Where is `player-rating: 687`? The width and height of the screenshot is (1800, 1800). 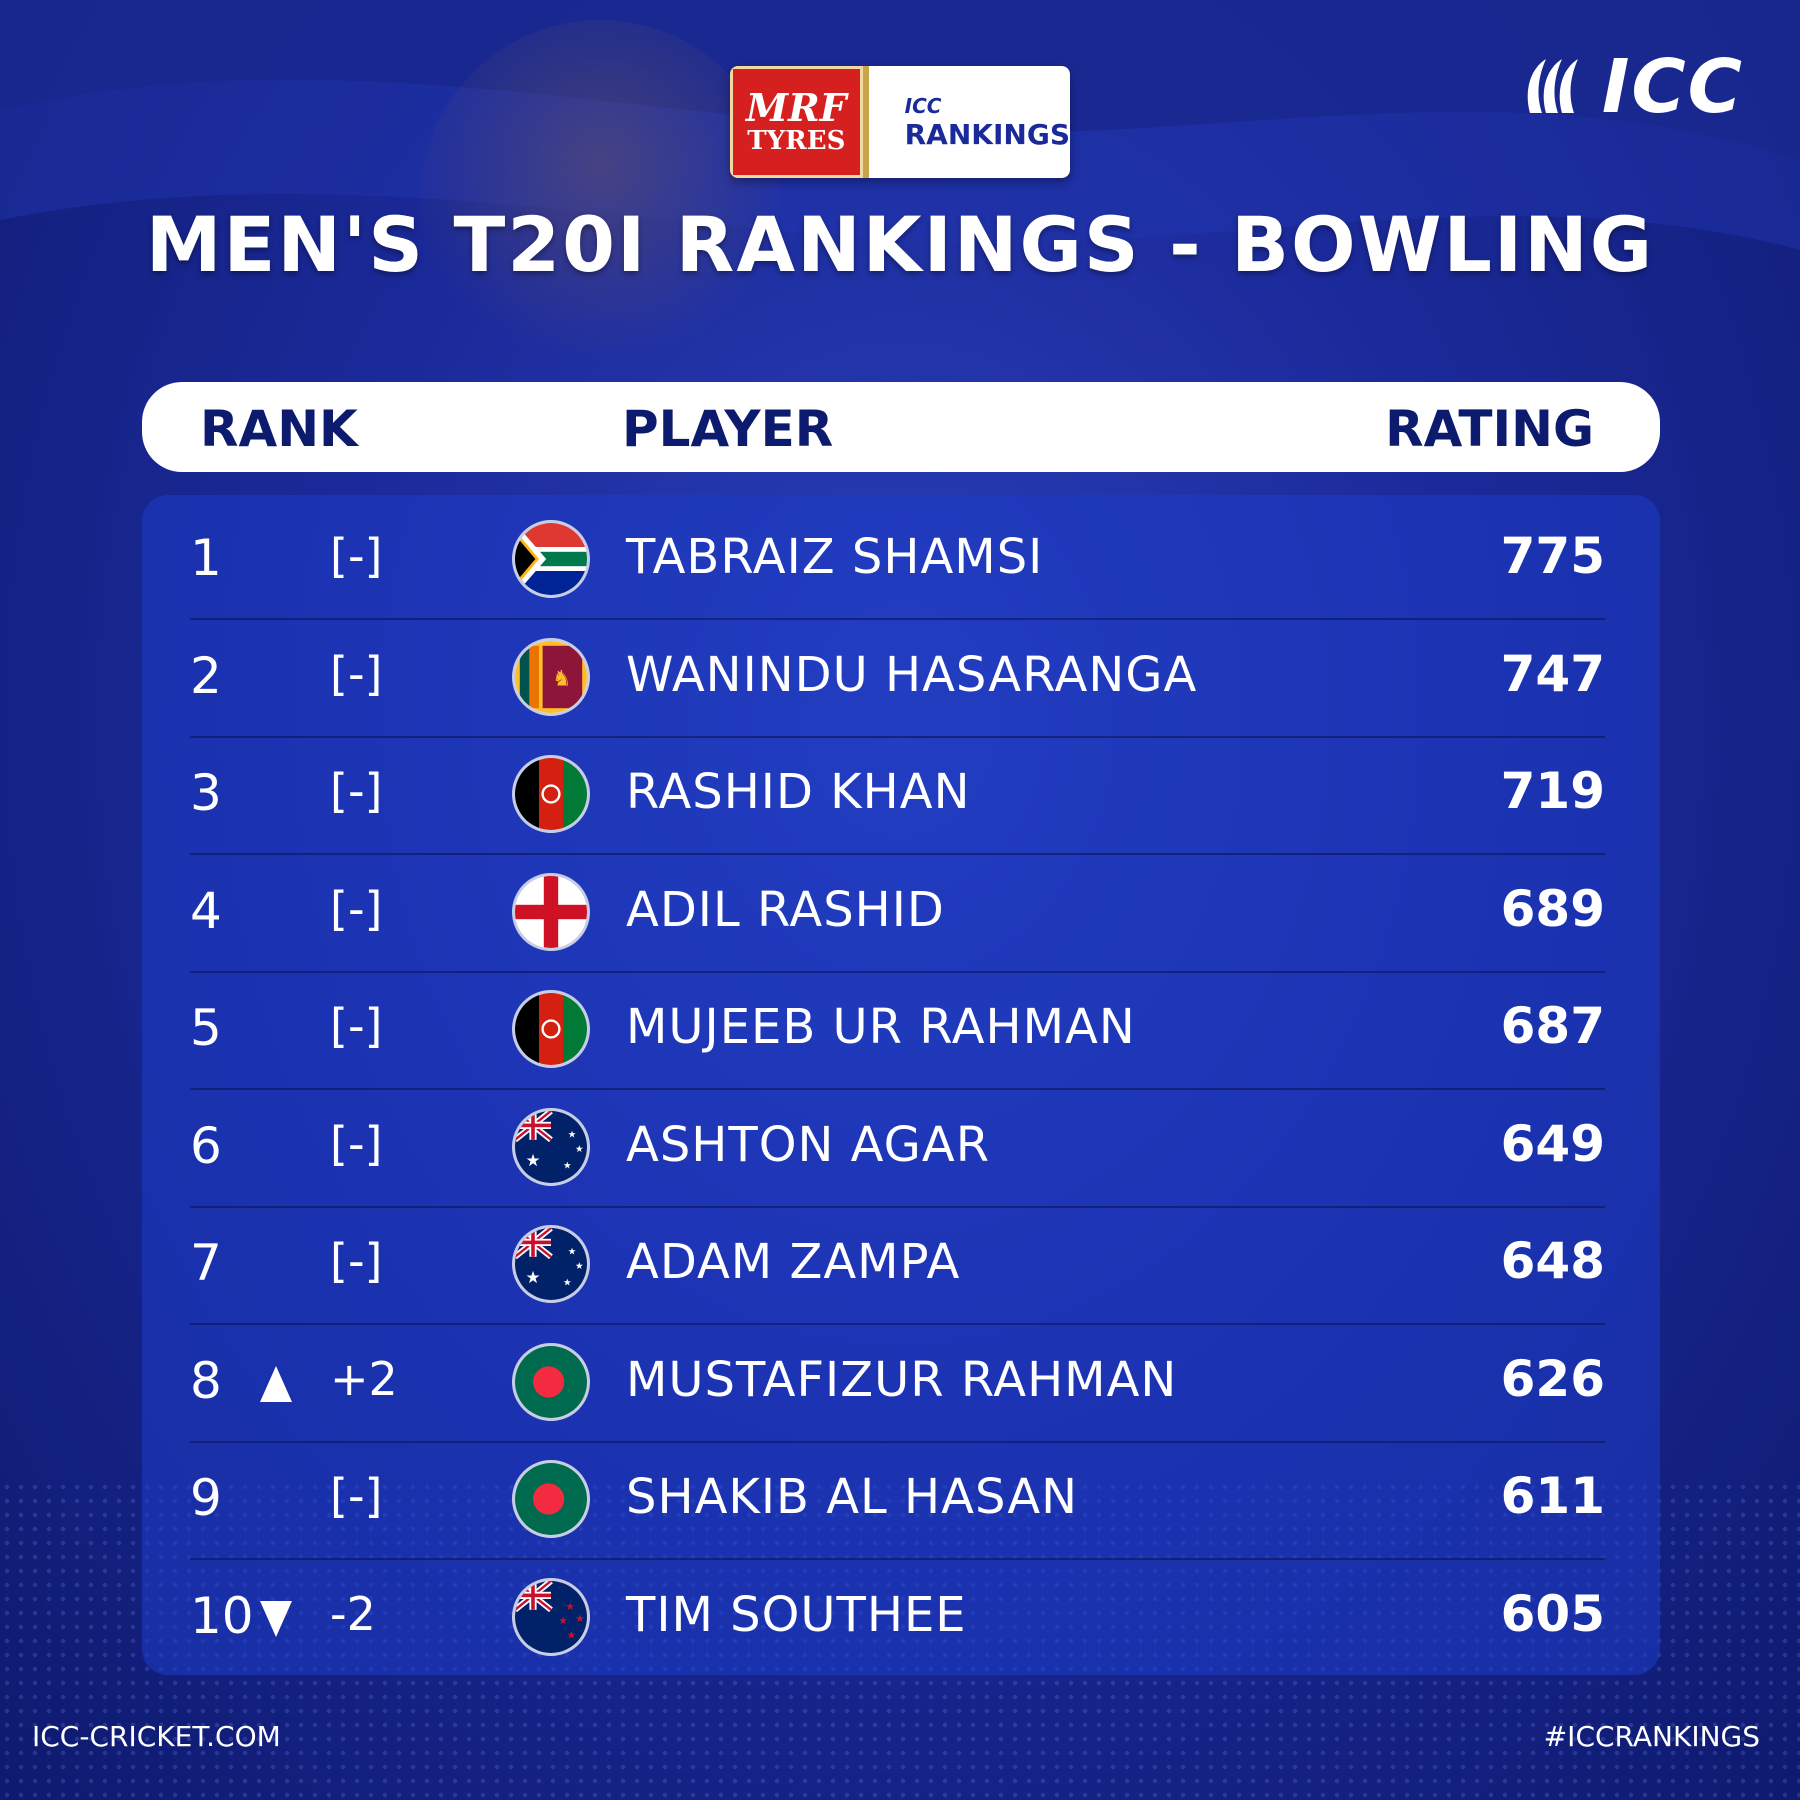 player-rating: 687 is located at coordinates (1552, 1026).